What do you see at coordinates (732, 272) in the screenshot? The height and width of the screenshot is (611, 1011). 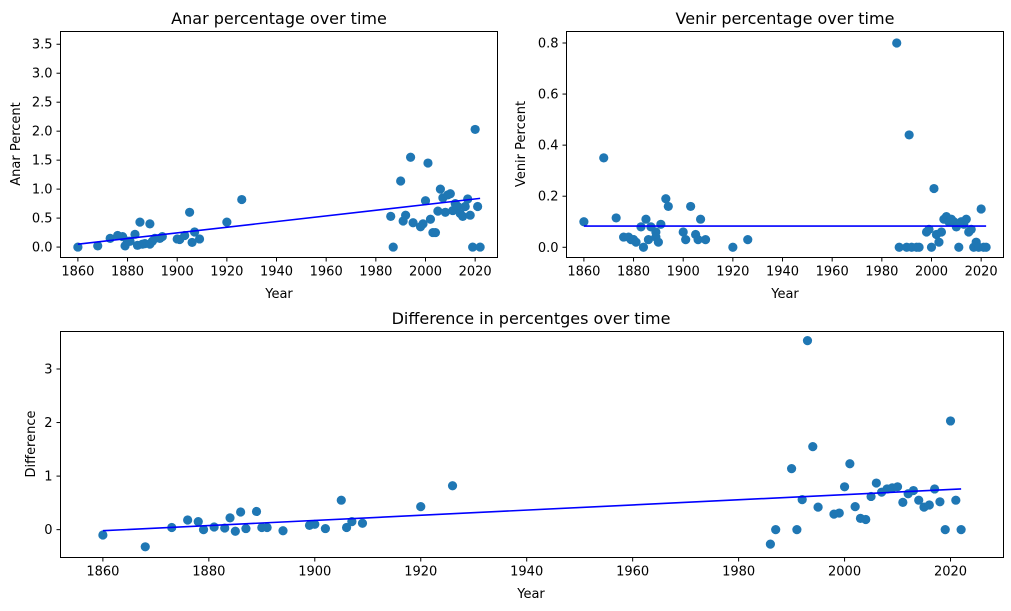 I see `x-tick-label: 1920` at bounding box center [732, 272].